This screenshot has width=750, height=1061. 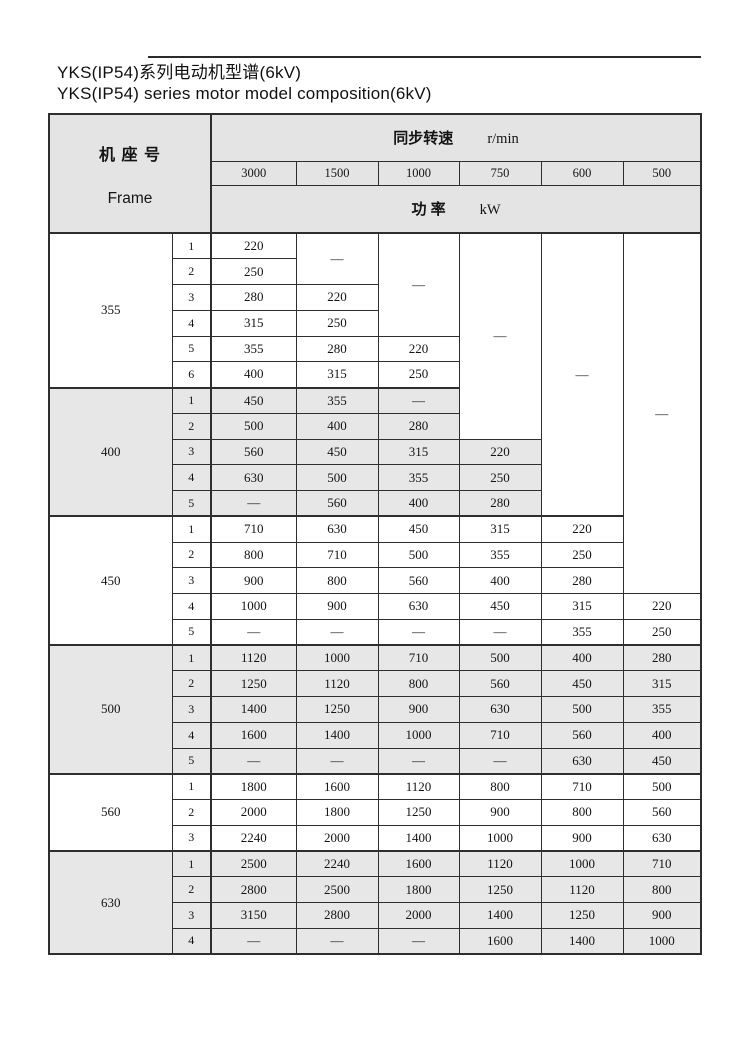 What do you see at coordinates (375, 297) in the screenshot?
I see `table-row: 3 280 220` at bounding box center [375, 297].